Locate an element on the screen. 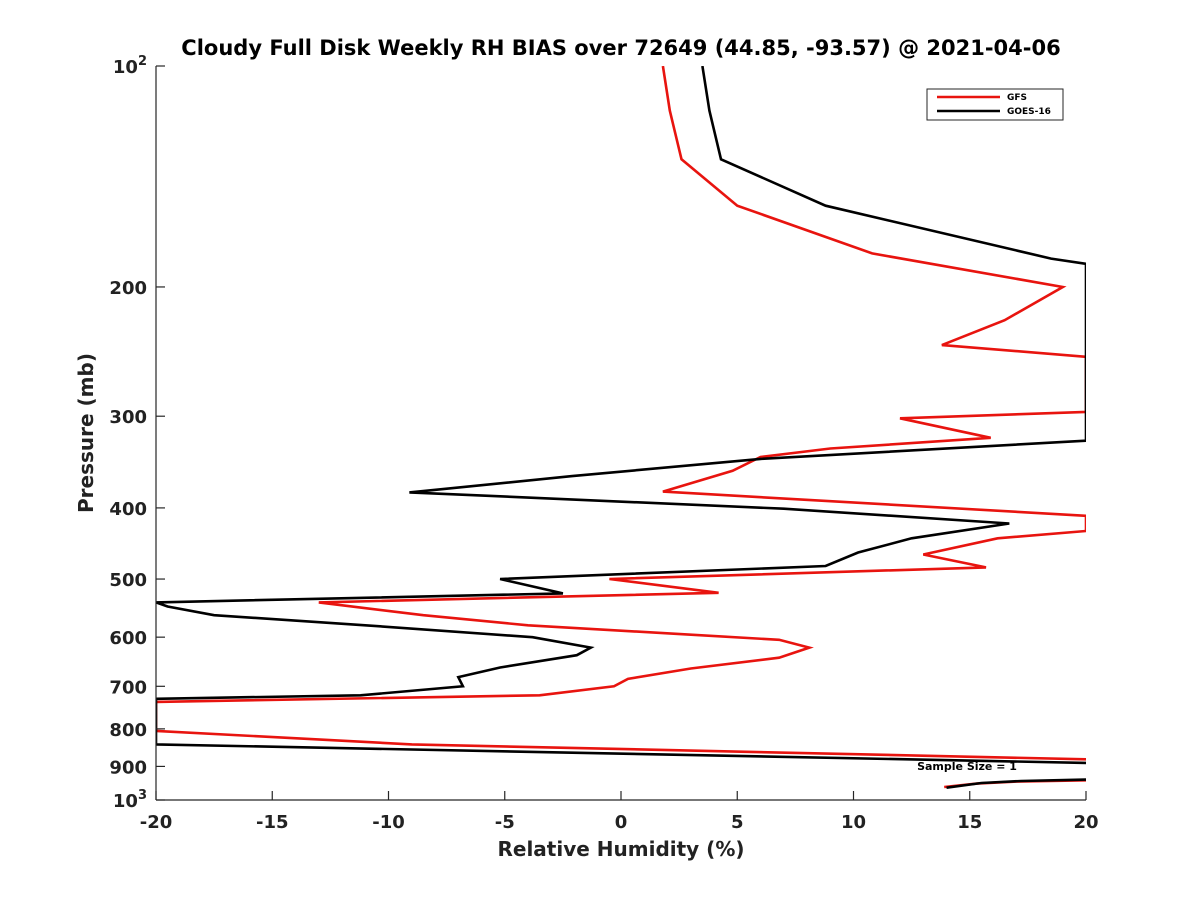  x-tick-label: -15 is located at coordinates (272, 822).